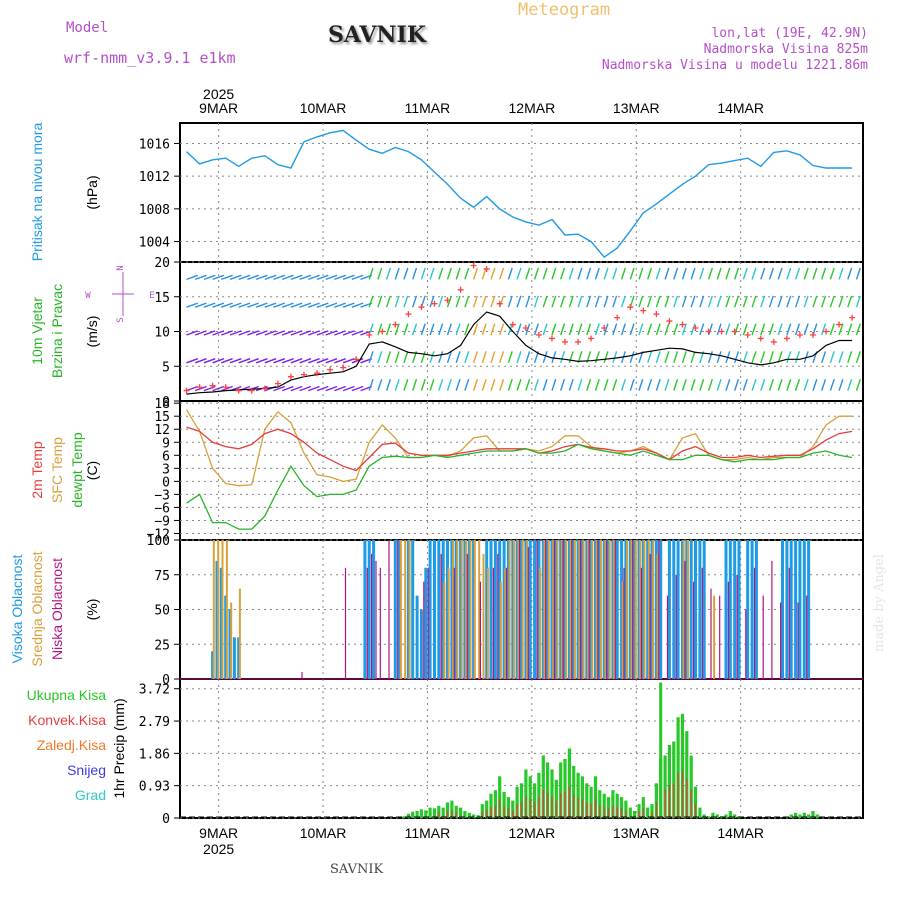 The height and width of the screenshot is (900, 900). What do you see at coordinates (17, 609) in the screenshot?
I see `cloud-high-axis-title: Visoka Oblacnost` at bounding box center [17, 609].